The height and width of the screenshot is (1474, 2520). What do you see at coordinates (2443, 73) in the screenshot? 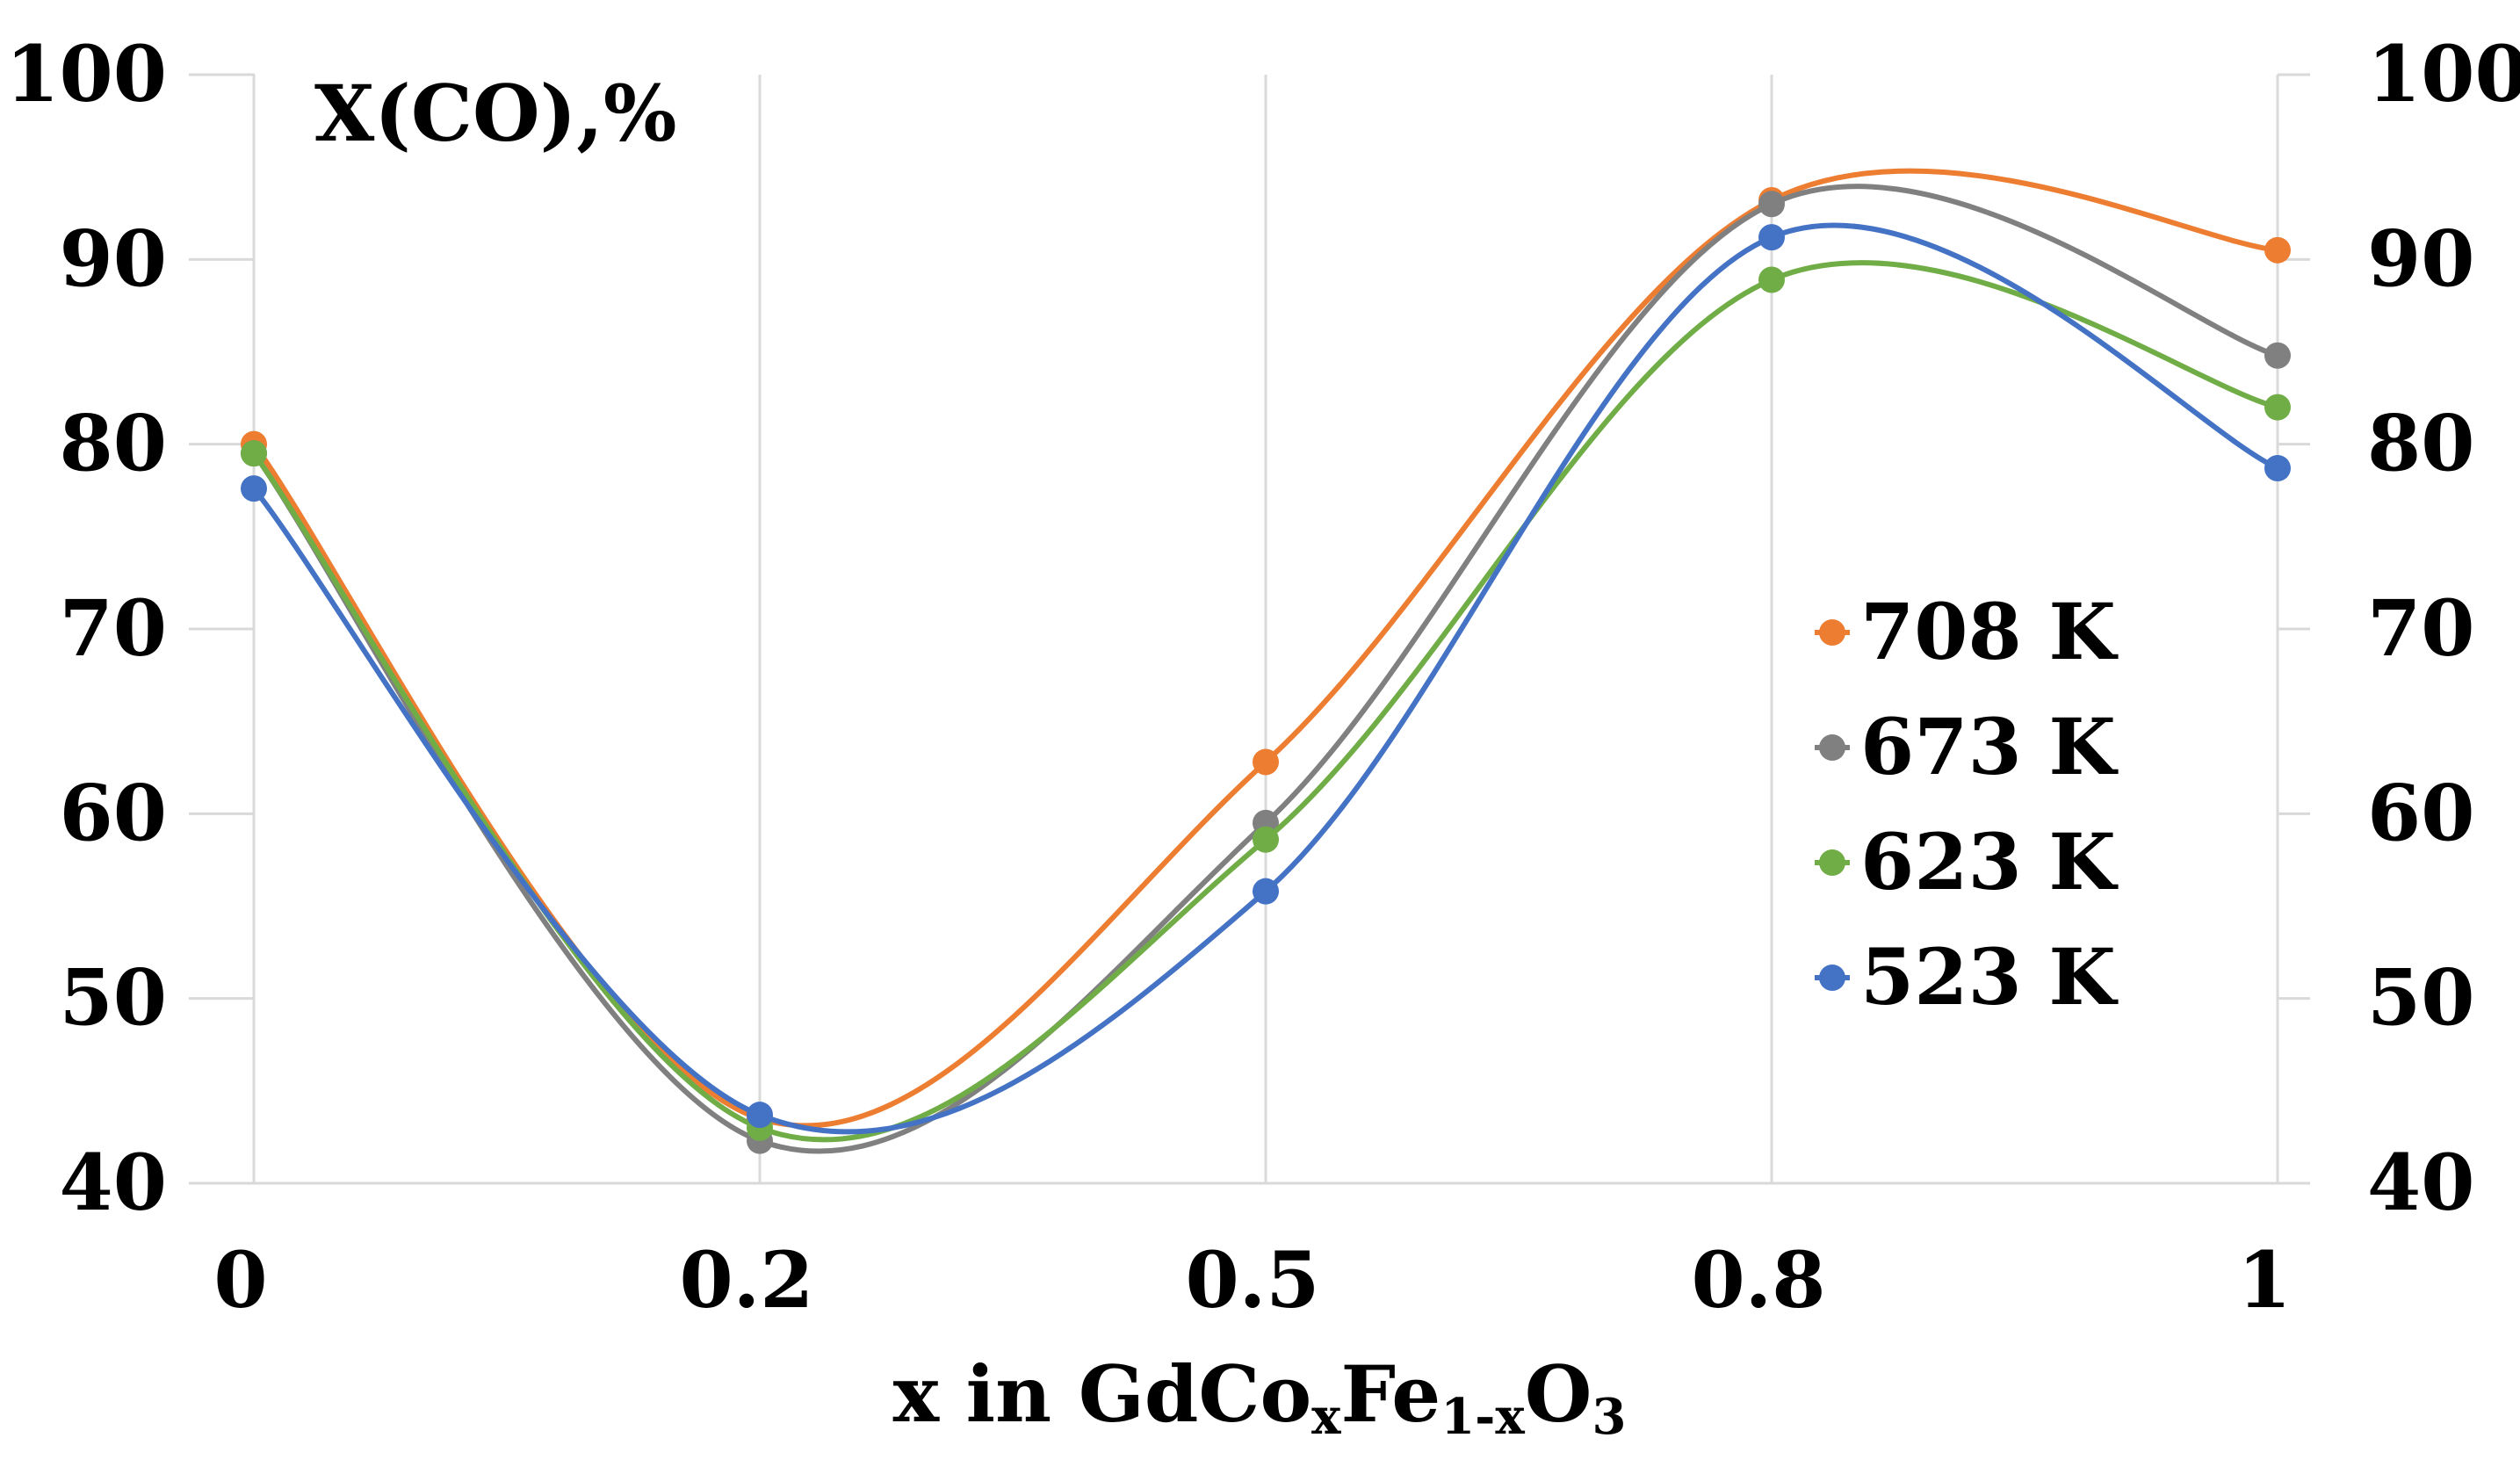
I see `y-tick-label-right: 100` at bounding box center [2443, 73].